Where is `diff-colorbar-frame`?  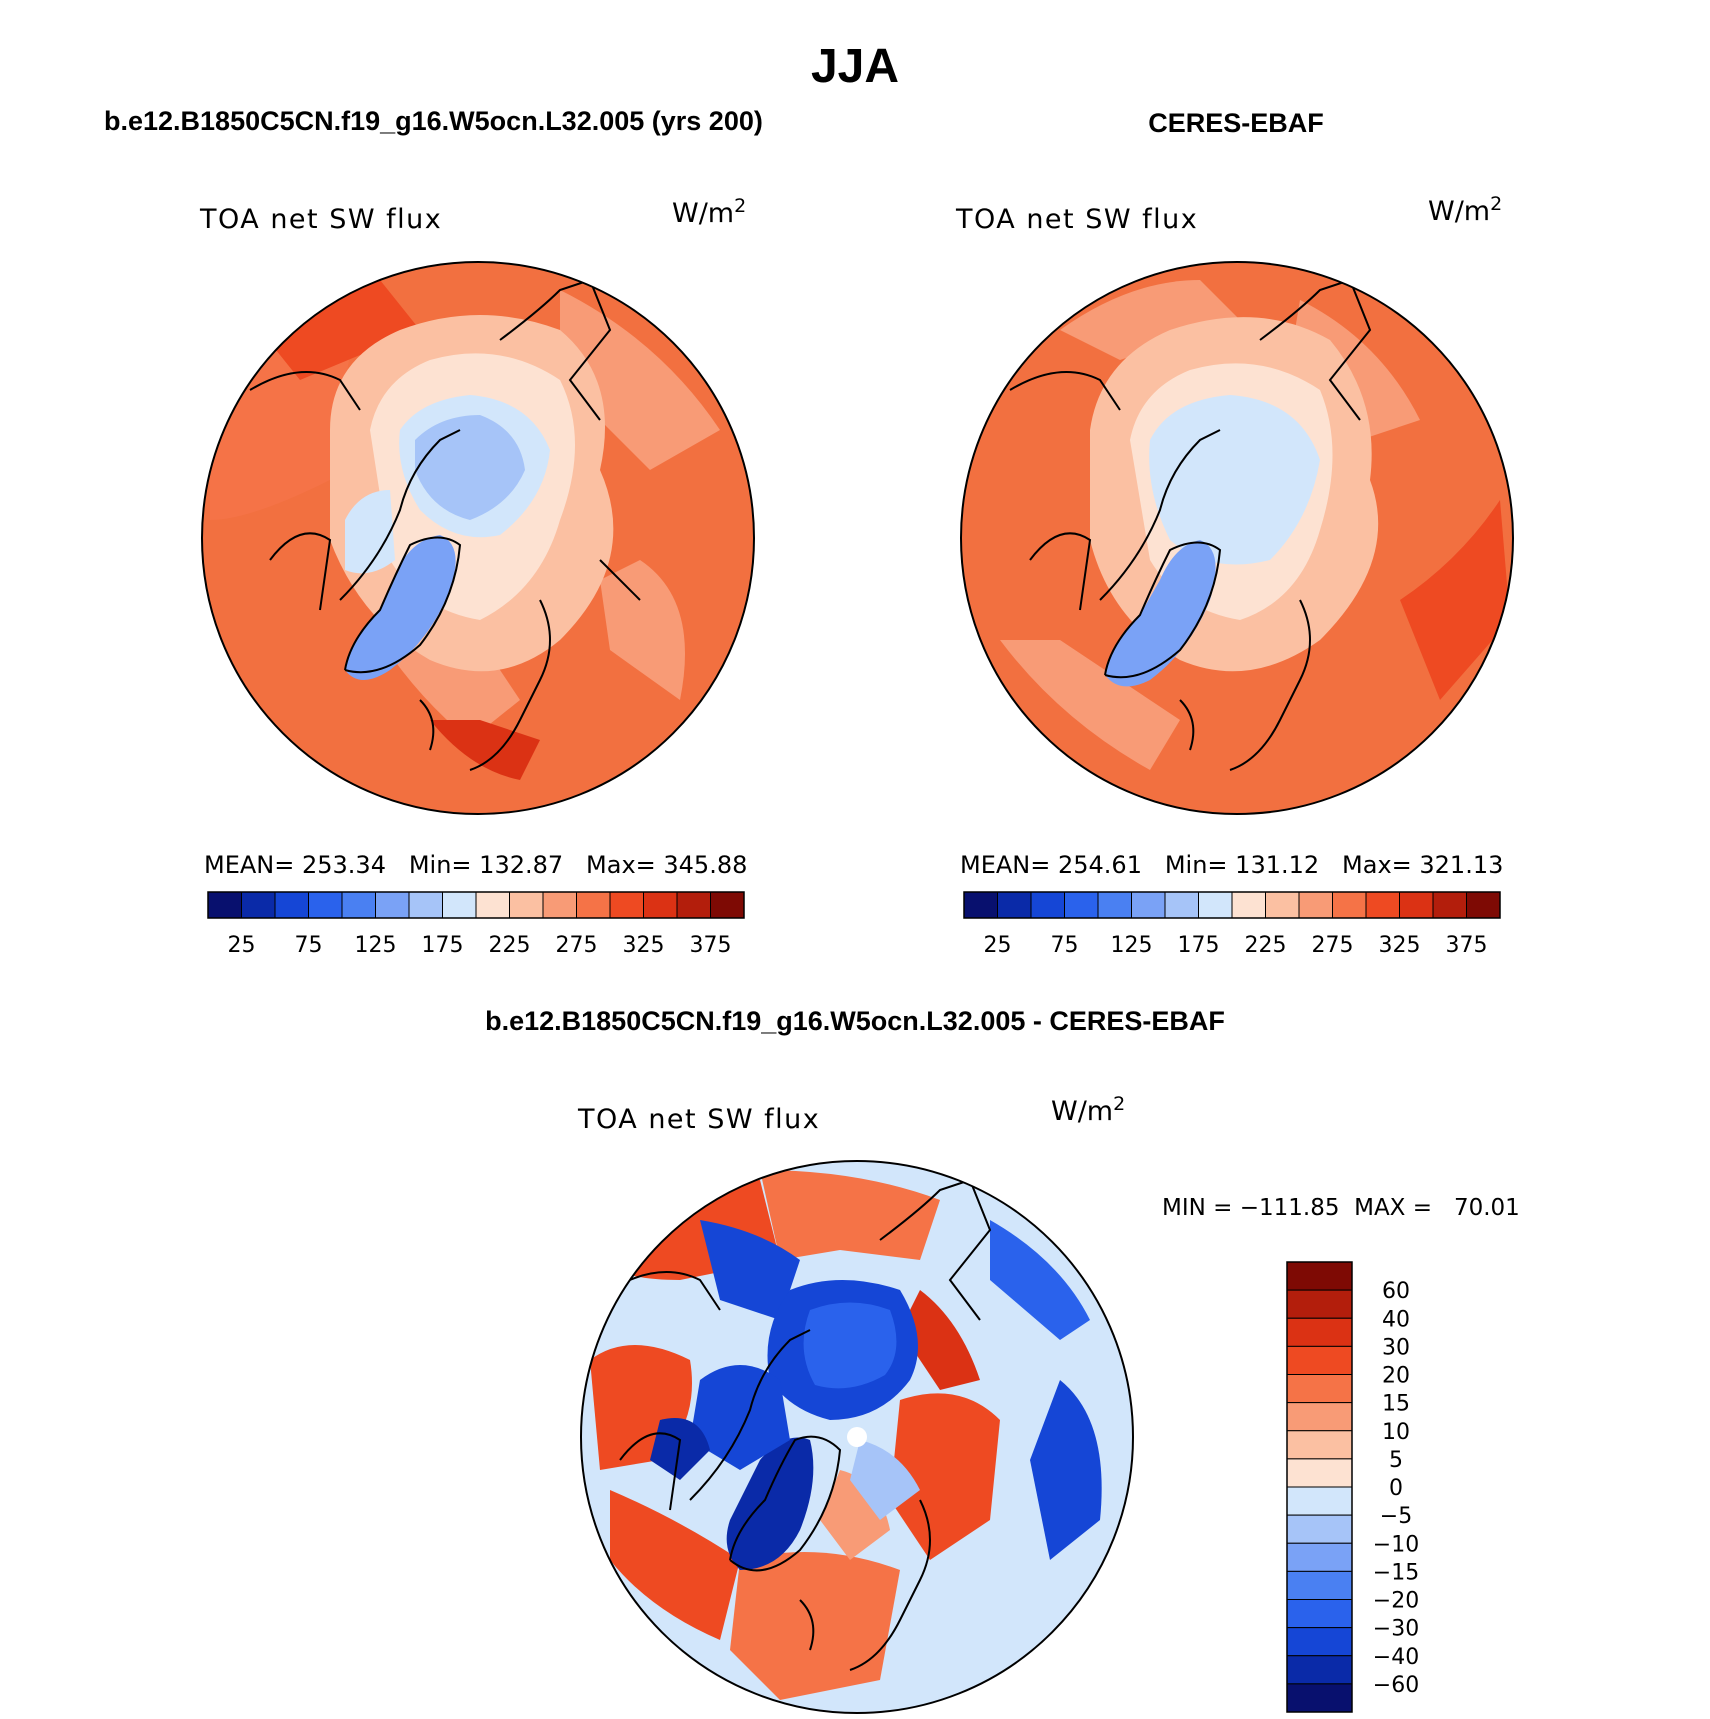 diff-colorbar-frame is located at coordinates (1319, 1487).